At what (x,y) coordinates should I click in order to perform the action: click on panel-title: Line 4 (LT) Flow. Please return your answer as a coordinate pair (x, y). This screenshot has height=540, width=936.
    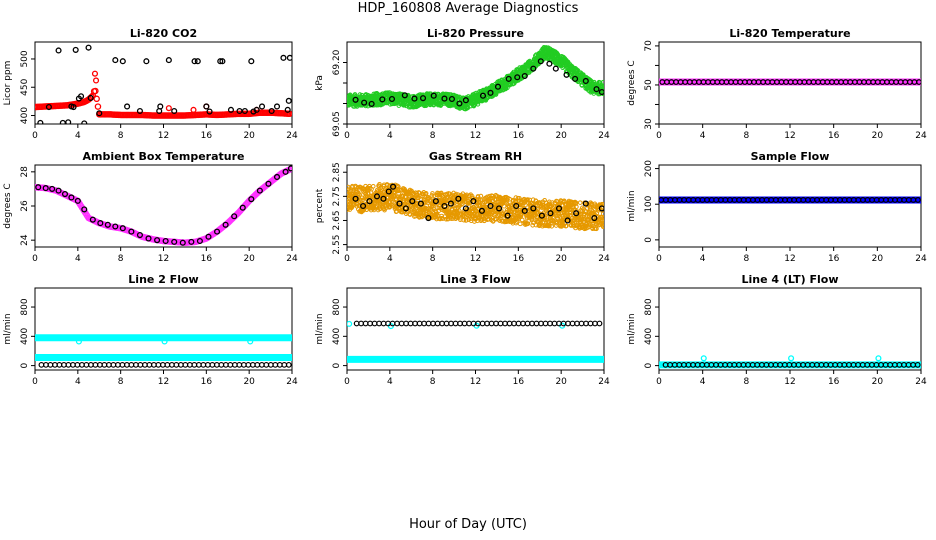
    Looking at the image, I should click on (790, 279).